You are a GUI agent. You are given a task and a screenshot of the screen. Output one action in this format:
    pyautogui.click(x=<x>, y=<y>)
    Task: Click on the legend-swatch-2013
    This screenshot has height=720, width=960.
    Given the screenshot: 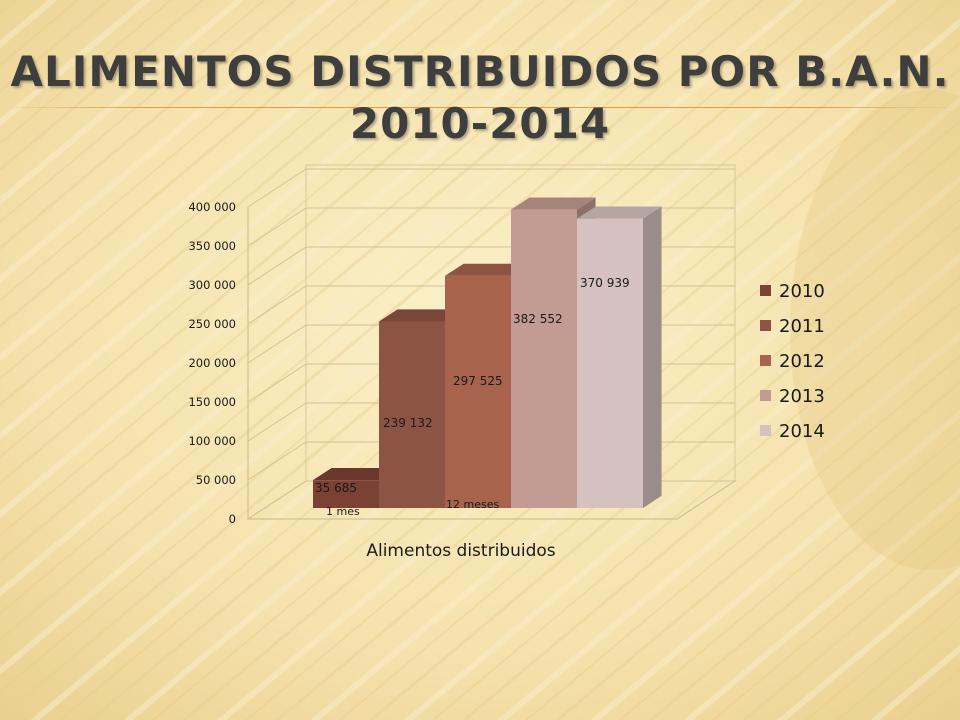 What is the action you would take?
    pyautogui.click(x=765, y=395)
    